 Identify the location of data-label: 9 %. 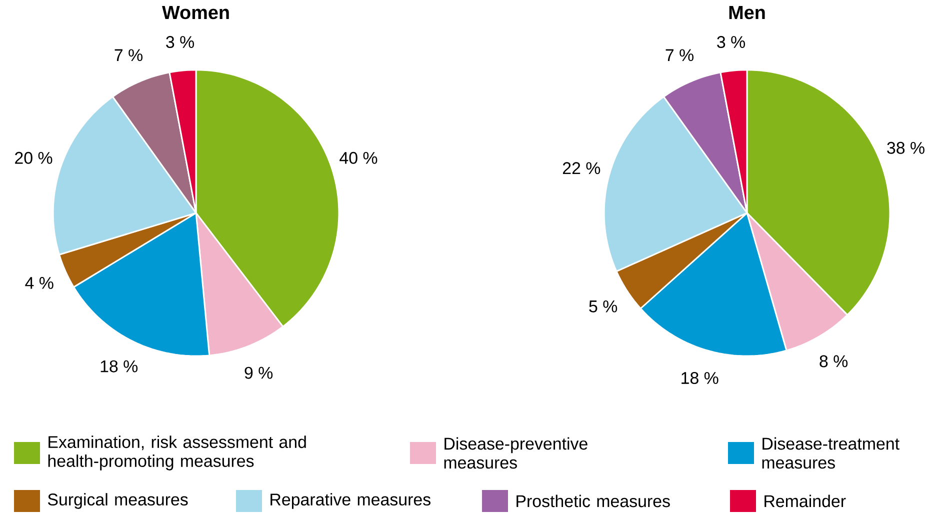
(258, 372).